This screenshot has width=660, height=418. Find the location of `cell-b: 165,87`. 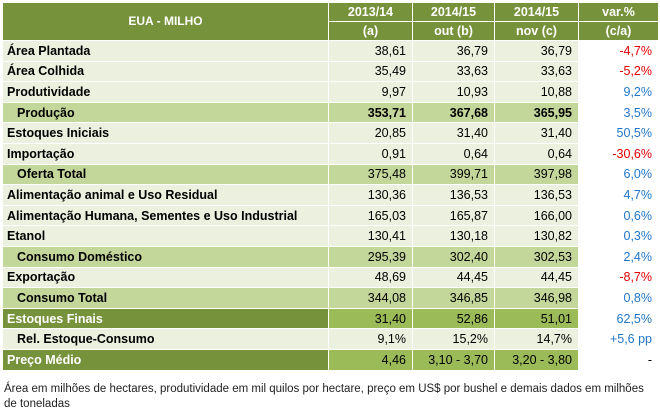

cell-b: 165,87 is located at coordinates (453, 215).